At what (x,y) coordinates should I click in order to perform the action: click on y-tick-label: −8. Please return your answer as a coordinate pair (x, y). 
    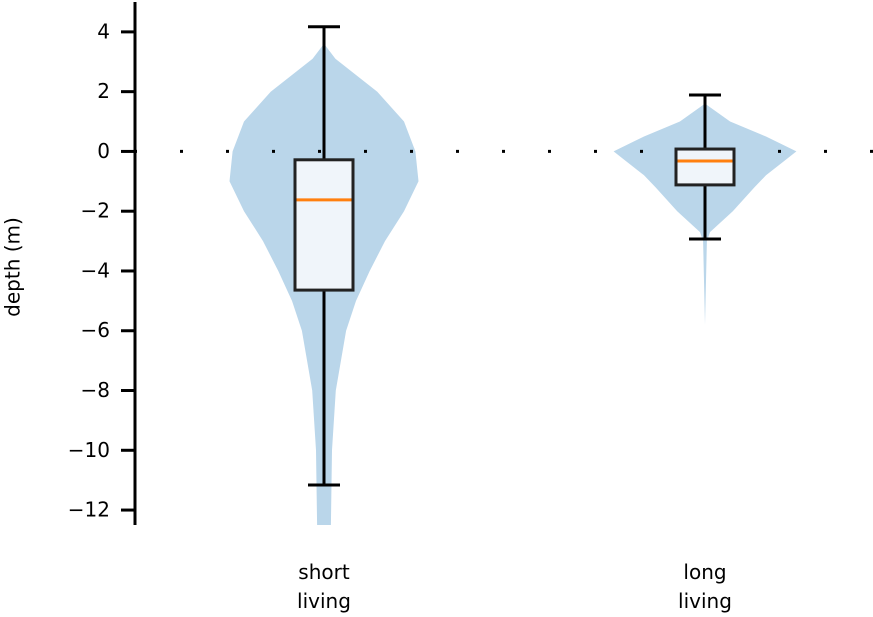
    Looking at the image, I should click on (95, 390).